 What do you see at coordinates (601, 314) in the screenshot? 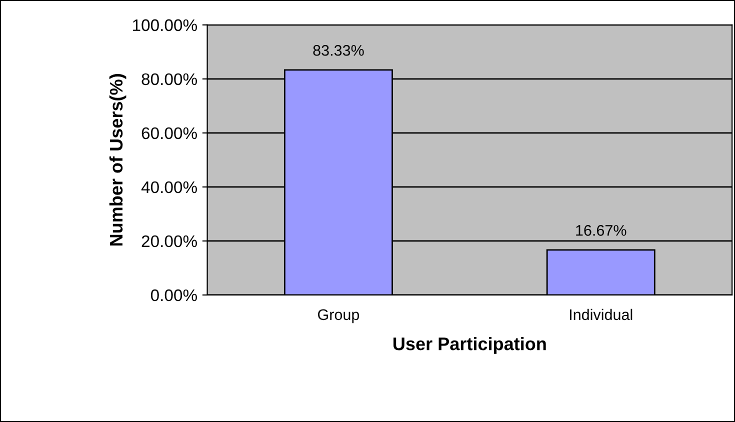
I see `x-tick-label: Individual` at bounding box center [601, 314].